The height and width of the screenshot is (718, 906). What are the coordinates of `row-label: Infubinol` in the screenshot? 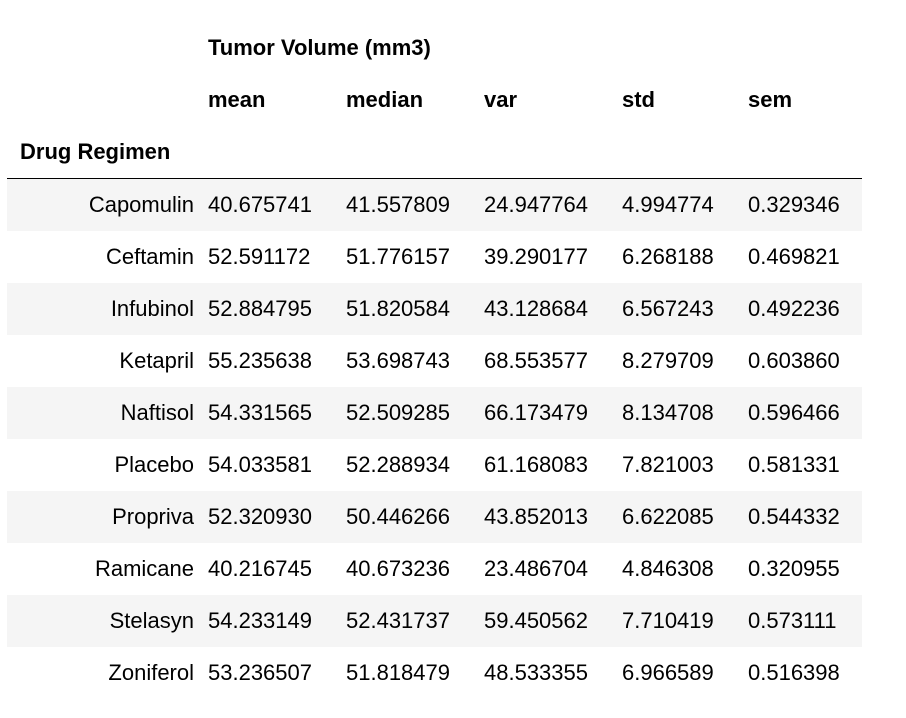 It's located at (152, 308).